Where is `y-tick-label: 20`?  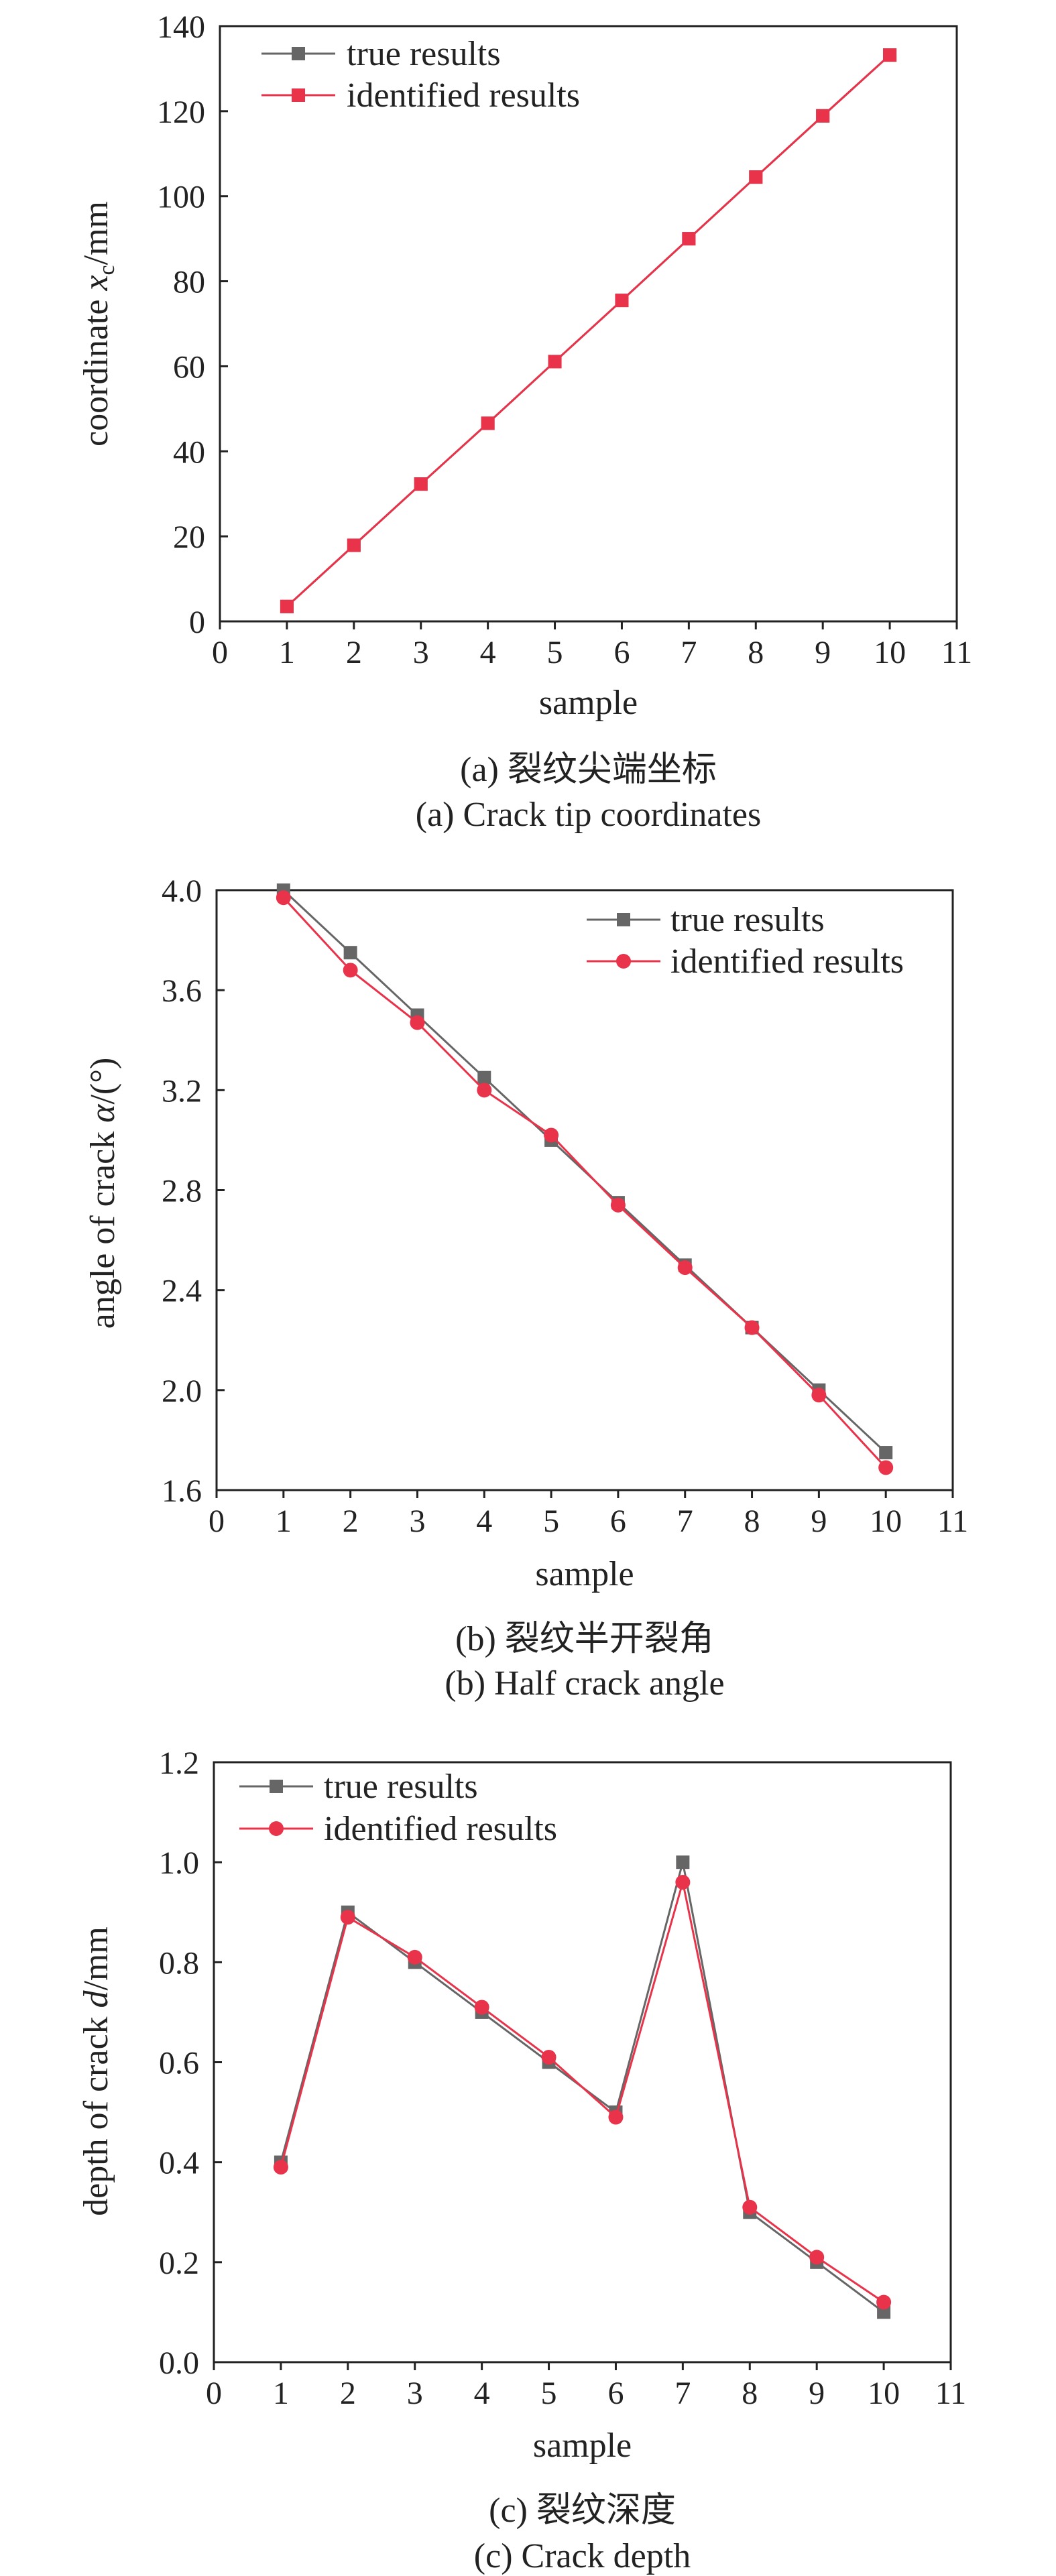
y-tick-label: 20 is located at coordinates (189, 537).